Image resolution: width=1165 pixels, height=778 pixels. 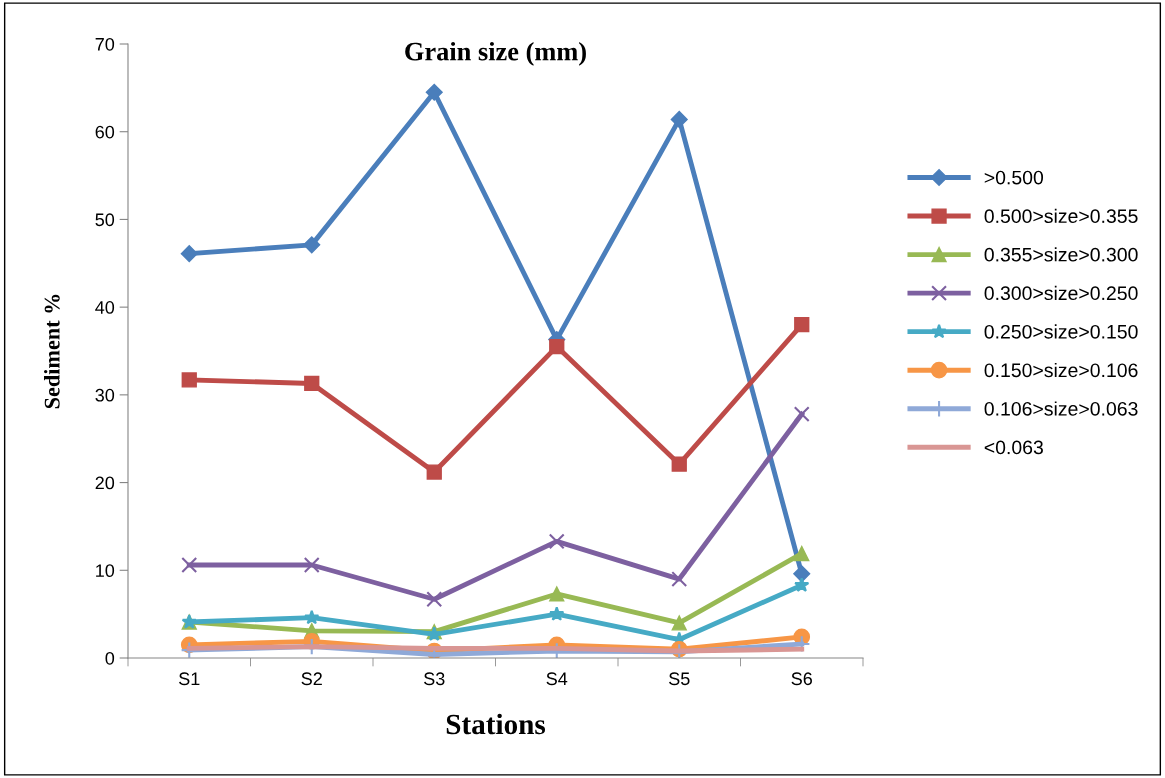 What do you see at coordinates (105, 483) in the screenshot?
I see `y-tick-label: 20` at bounding box center [105, 483].